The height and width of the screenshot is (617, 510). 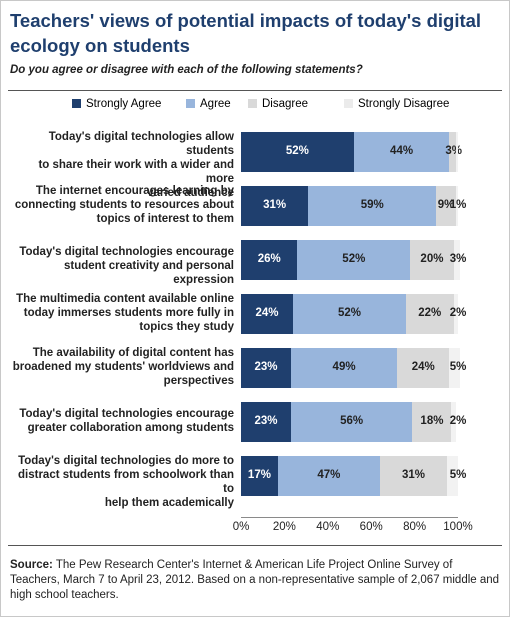 I want to click on data-label: 1%, so click(x=458, y=205).